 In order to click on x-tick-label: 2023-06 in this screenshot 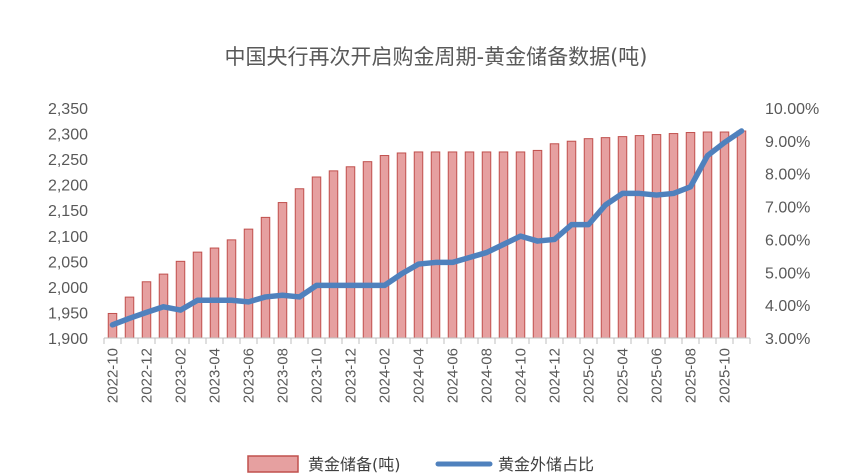, I will do `click(249, 375)`.